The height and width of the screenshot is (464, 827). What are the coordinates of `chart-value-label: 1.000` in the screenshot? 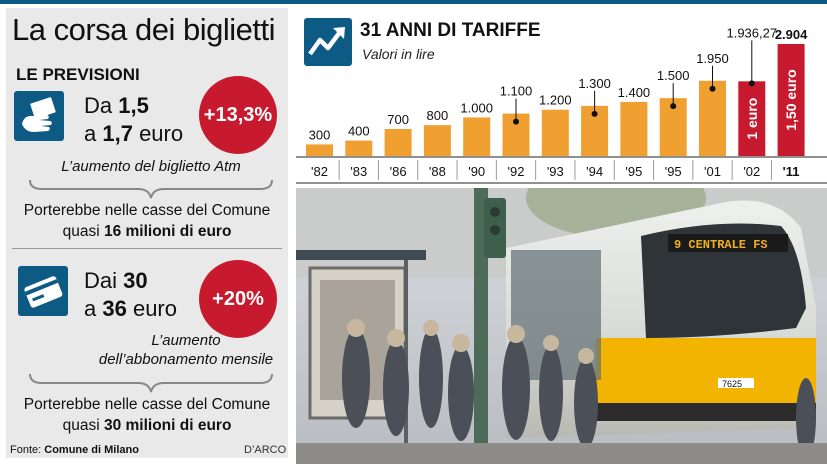 It's located at (476, 107).